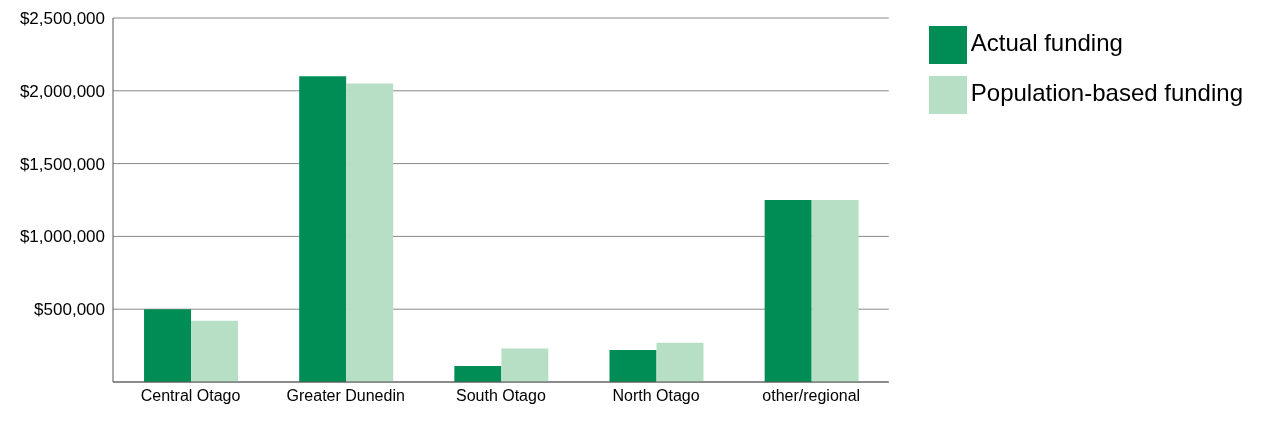  What do you see at coordinates (1106, 92) in the screenshot?
I see `legend-label: Population-based funding` at bounding box center [1106, 92].